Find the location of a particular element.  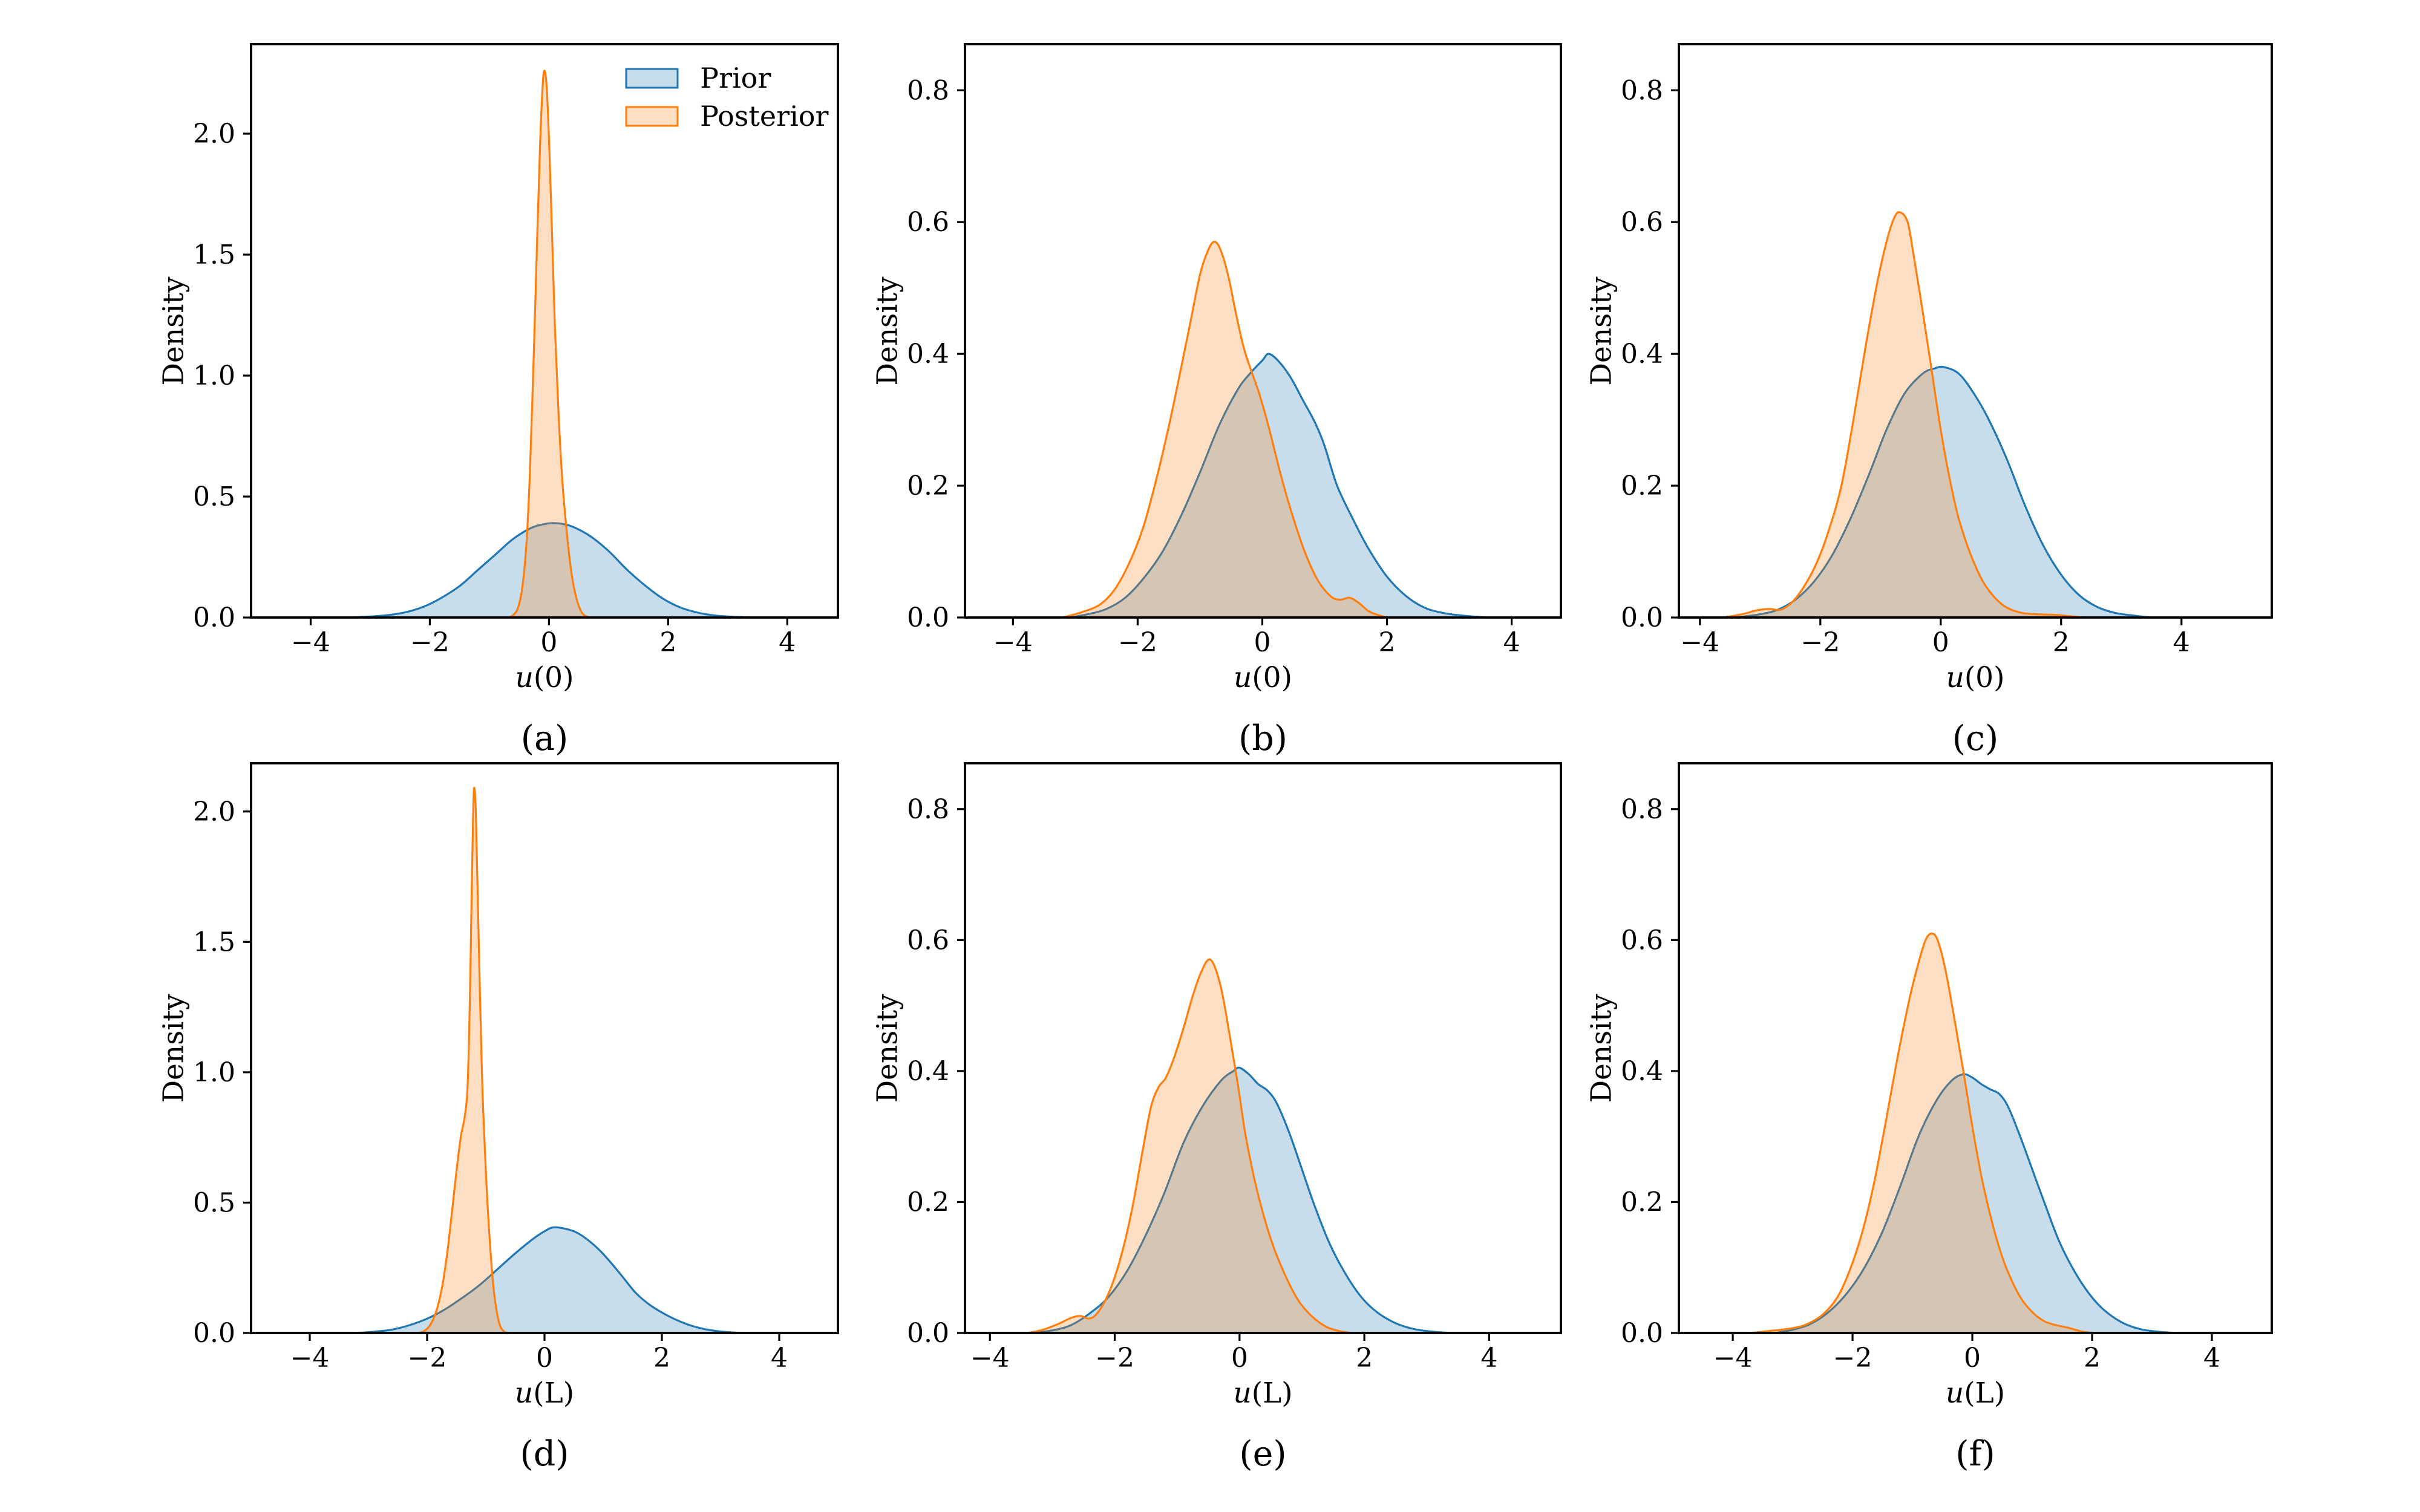

legend-label-prior: Prior is located at coordinates (735, 78).